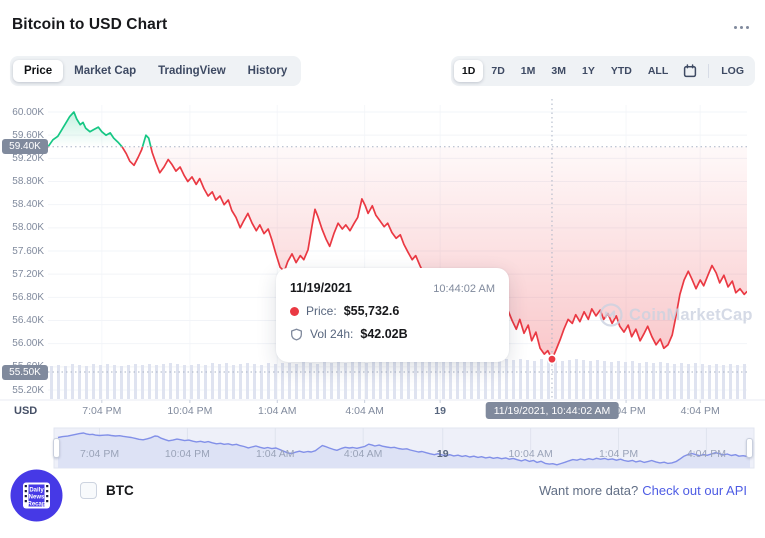  I want to click on calendar-icon, so click(690, 71).